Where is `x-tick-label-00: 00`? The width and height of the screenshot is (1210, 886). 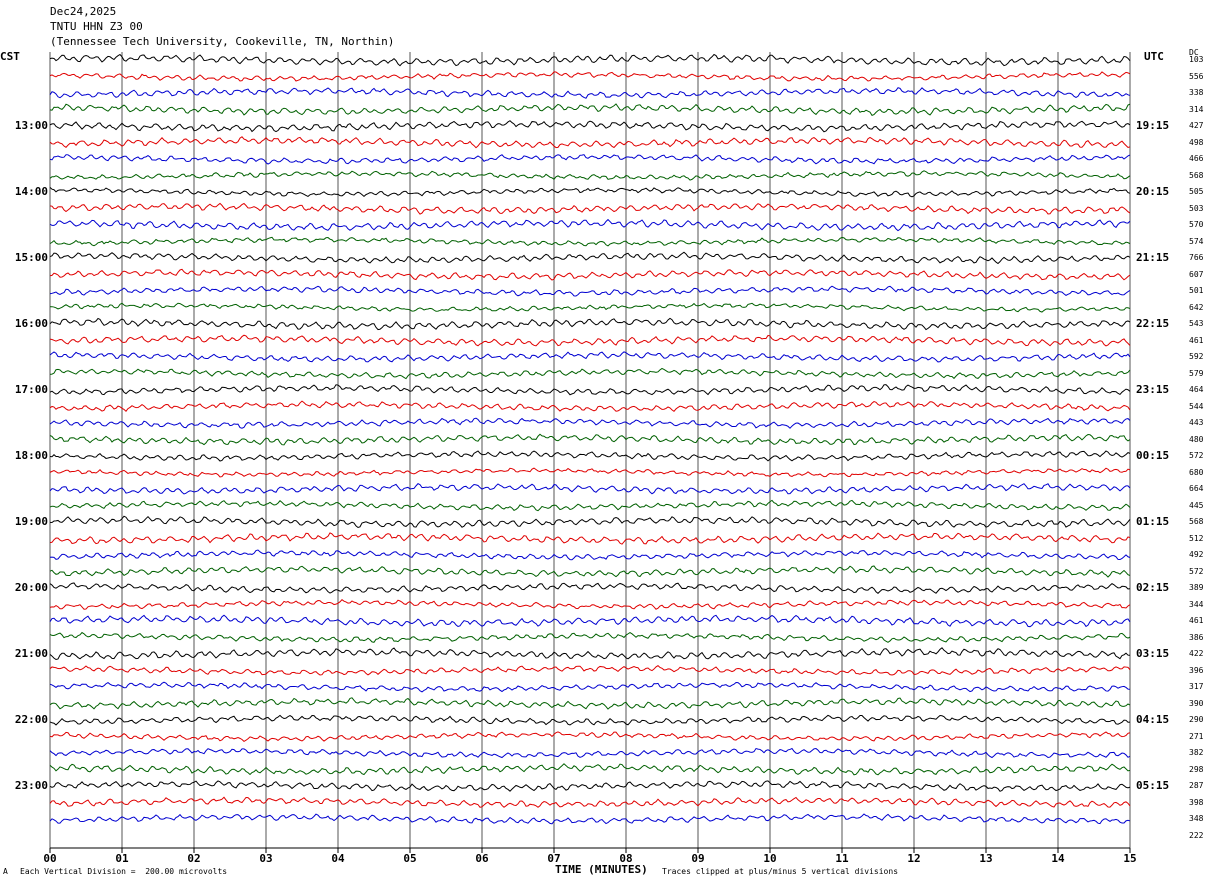
x-tick-label-00: 00 is located at coordinates (50, 858).